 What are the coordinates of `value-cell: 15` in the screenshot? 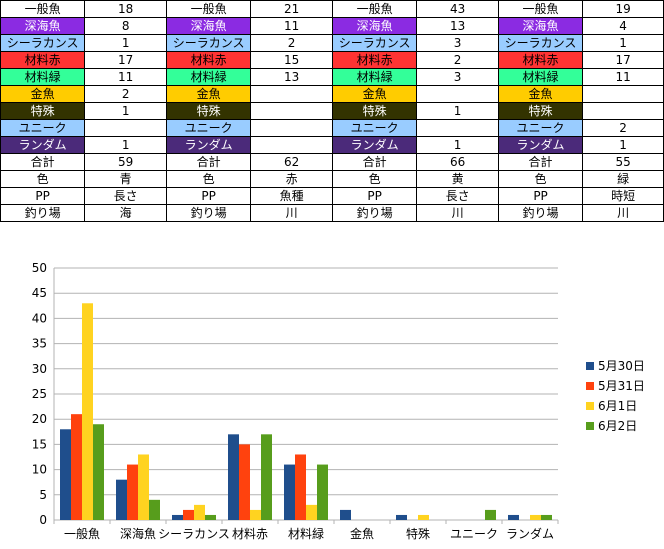 It's located at (291, 60).